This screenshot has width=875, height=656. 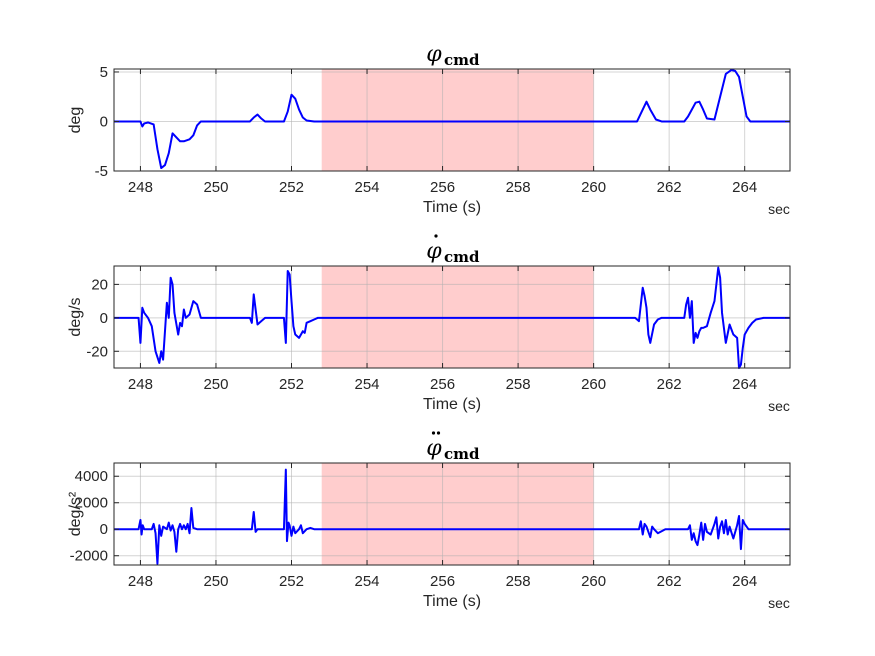 What do you see at coordinates (104, 72) in the screenshot?
I see `y-tick-label: 5` at bounding box center [104, 72].